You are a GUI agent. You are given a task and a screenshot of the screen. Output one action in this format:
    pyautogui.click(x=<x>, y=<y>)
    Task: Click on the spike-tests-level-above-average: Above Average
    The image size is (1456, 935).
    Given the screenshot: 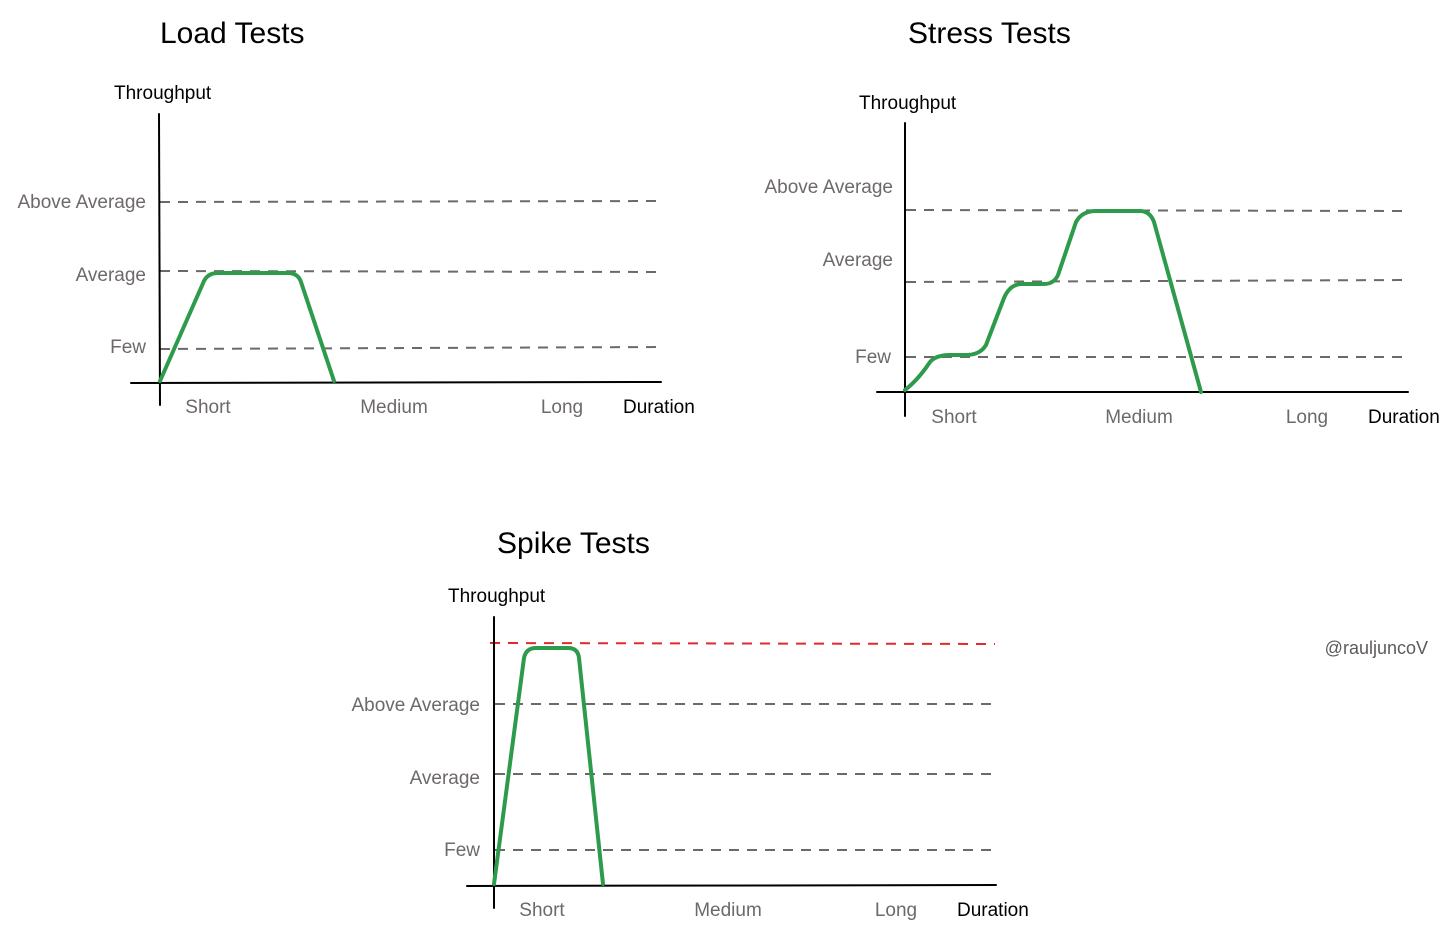 What is the action you would take?
    pyautogui.click(x=415, y=705)
    